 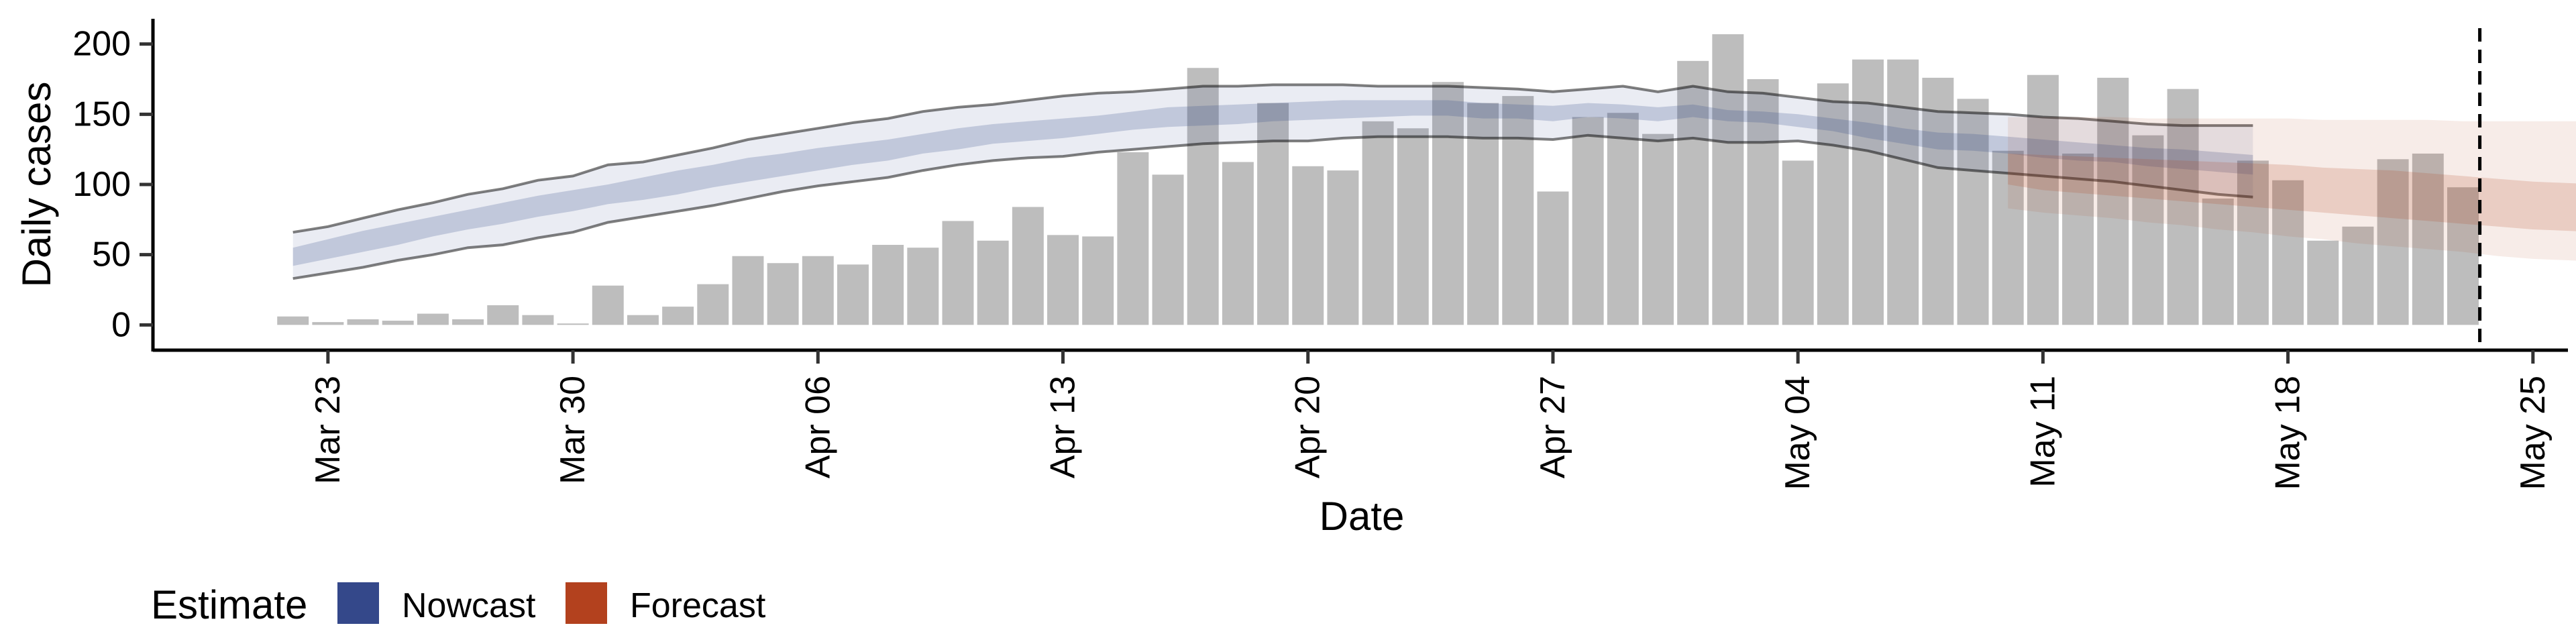 I want to click on y-tick-label: 50, so click(x=111, y=254).